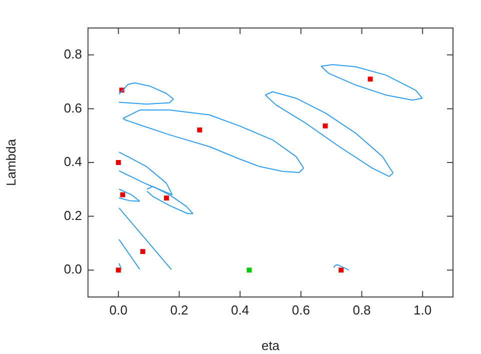  What do you see at coordinates (73, 215) in the screenshot?
I see `y-tick-label: 0.2` at bounding box center [73, 215].